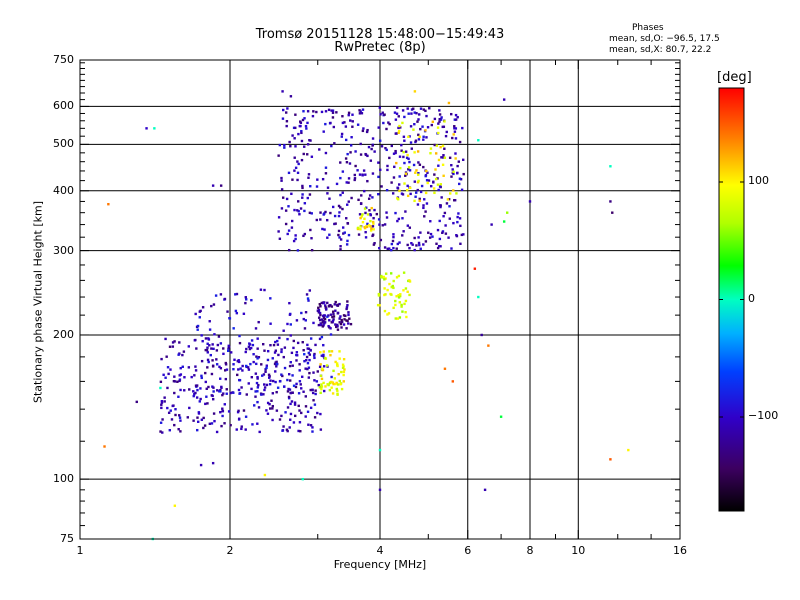 This screenshot has height=600, width=800. What do you see at coordinates (63, 144) in the screenshot?
I see `y-tick-label: 500` at bounding box center [63, 144].